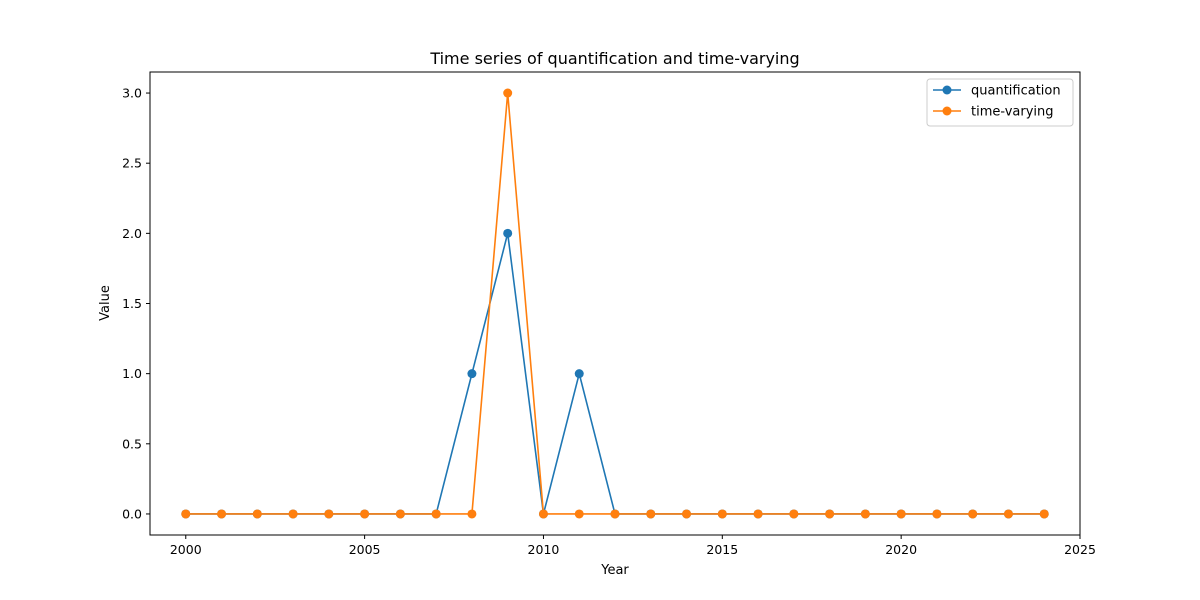 The image size is (1200, 600). I want to click on y-axis: 0.0 0.5 1.0 1.5 2.0 2.5 3.0, so click(136, 303).